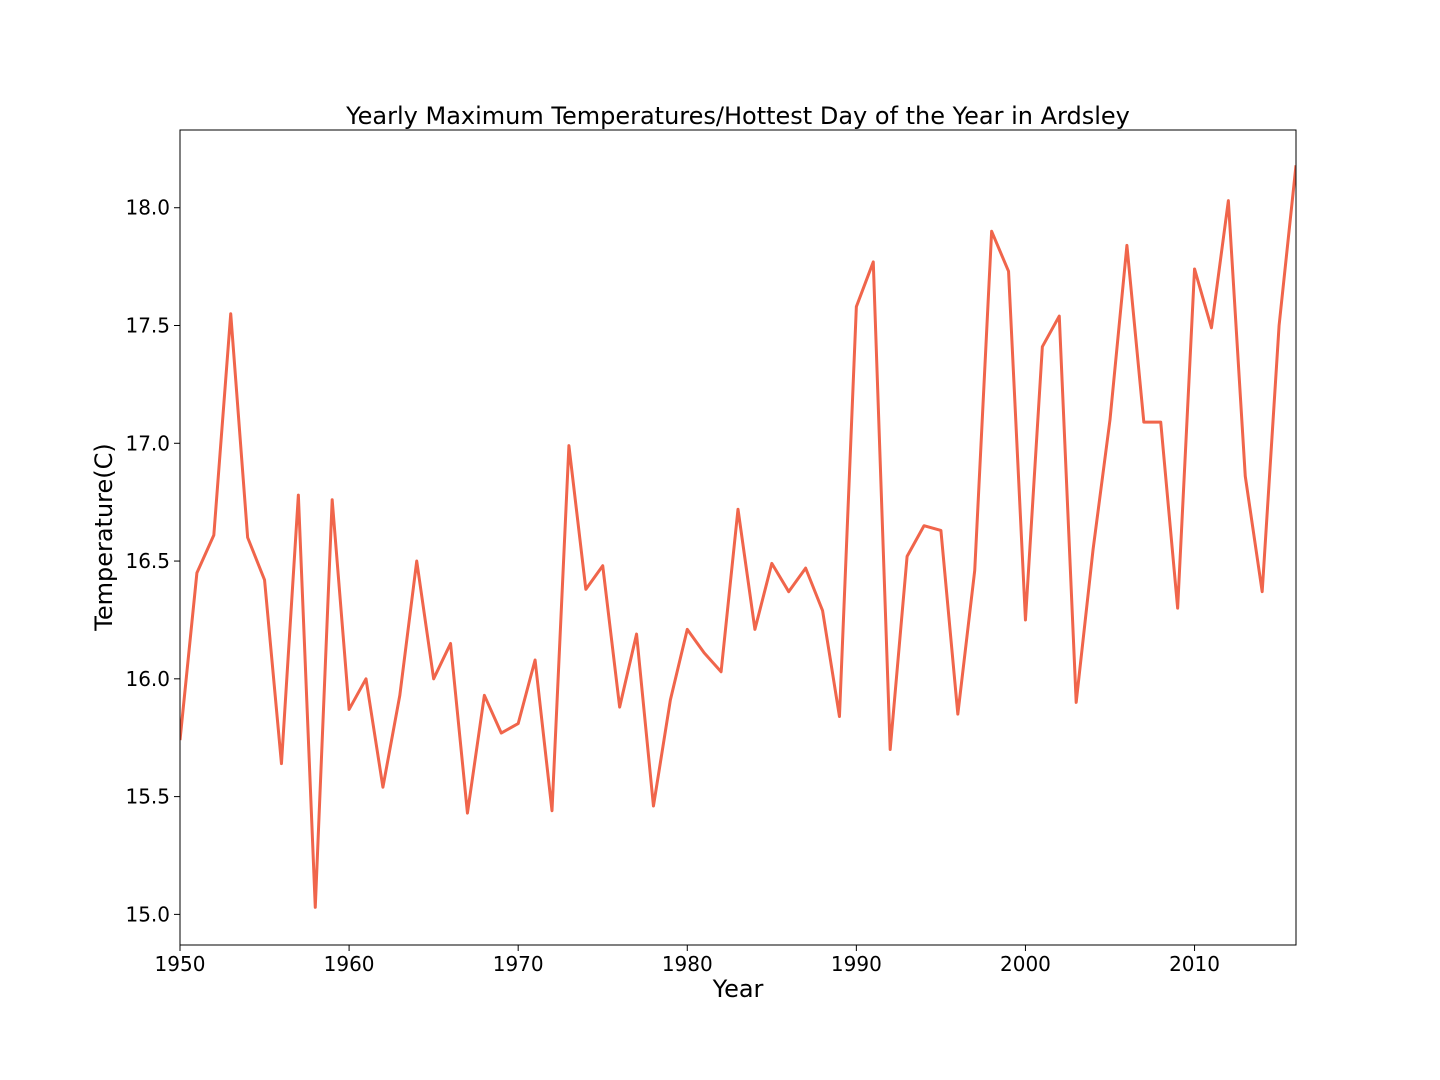 This screenshot has width=1440, height=1080. What do you see at coordinates (349, 964) in the screenshot?
I see `x-tick-label: 1960` at bounding box center [349, 964].